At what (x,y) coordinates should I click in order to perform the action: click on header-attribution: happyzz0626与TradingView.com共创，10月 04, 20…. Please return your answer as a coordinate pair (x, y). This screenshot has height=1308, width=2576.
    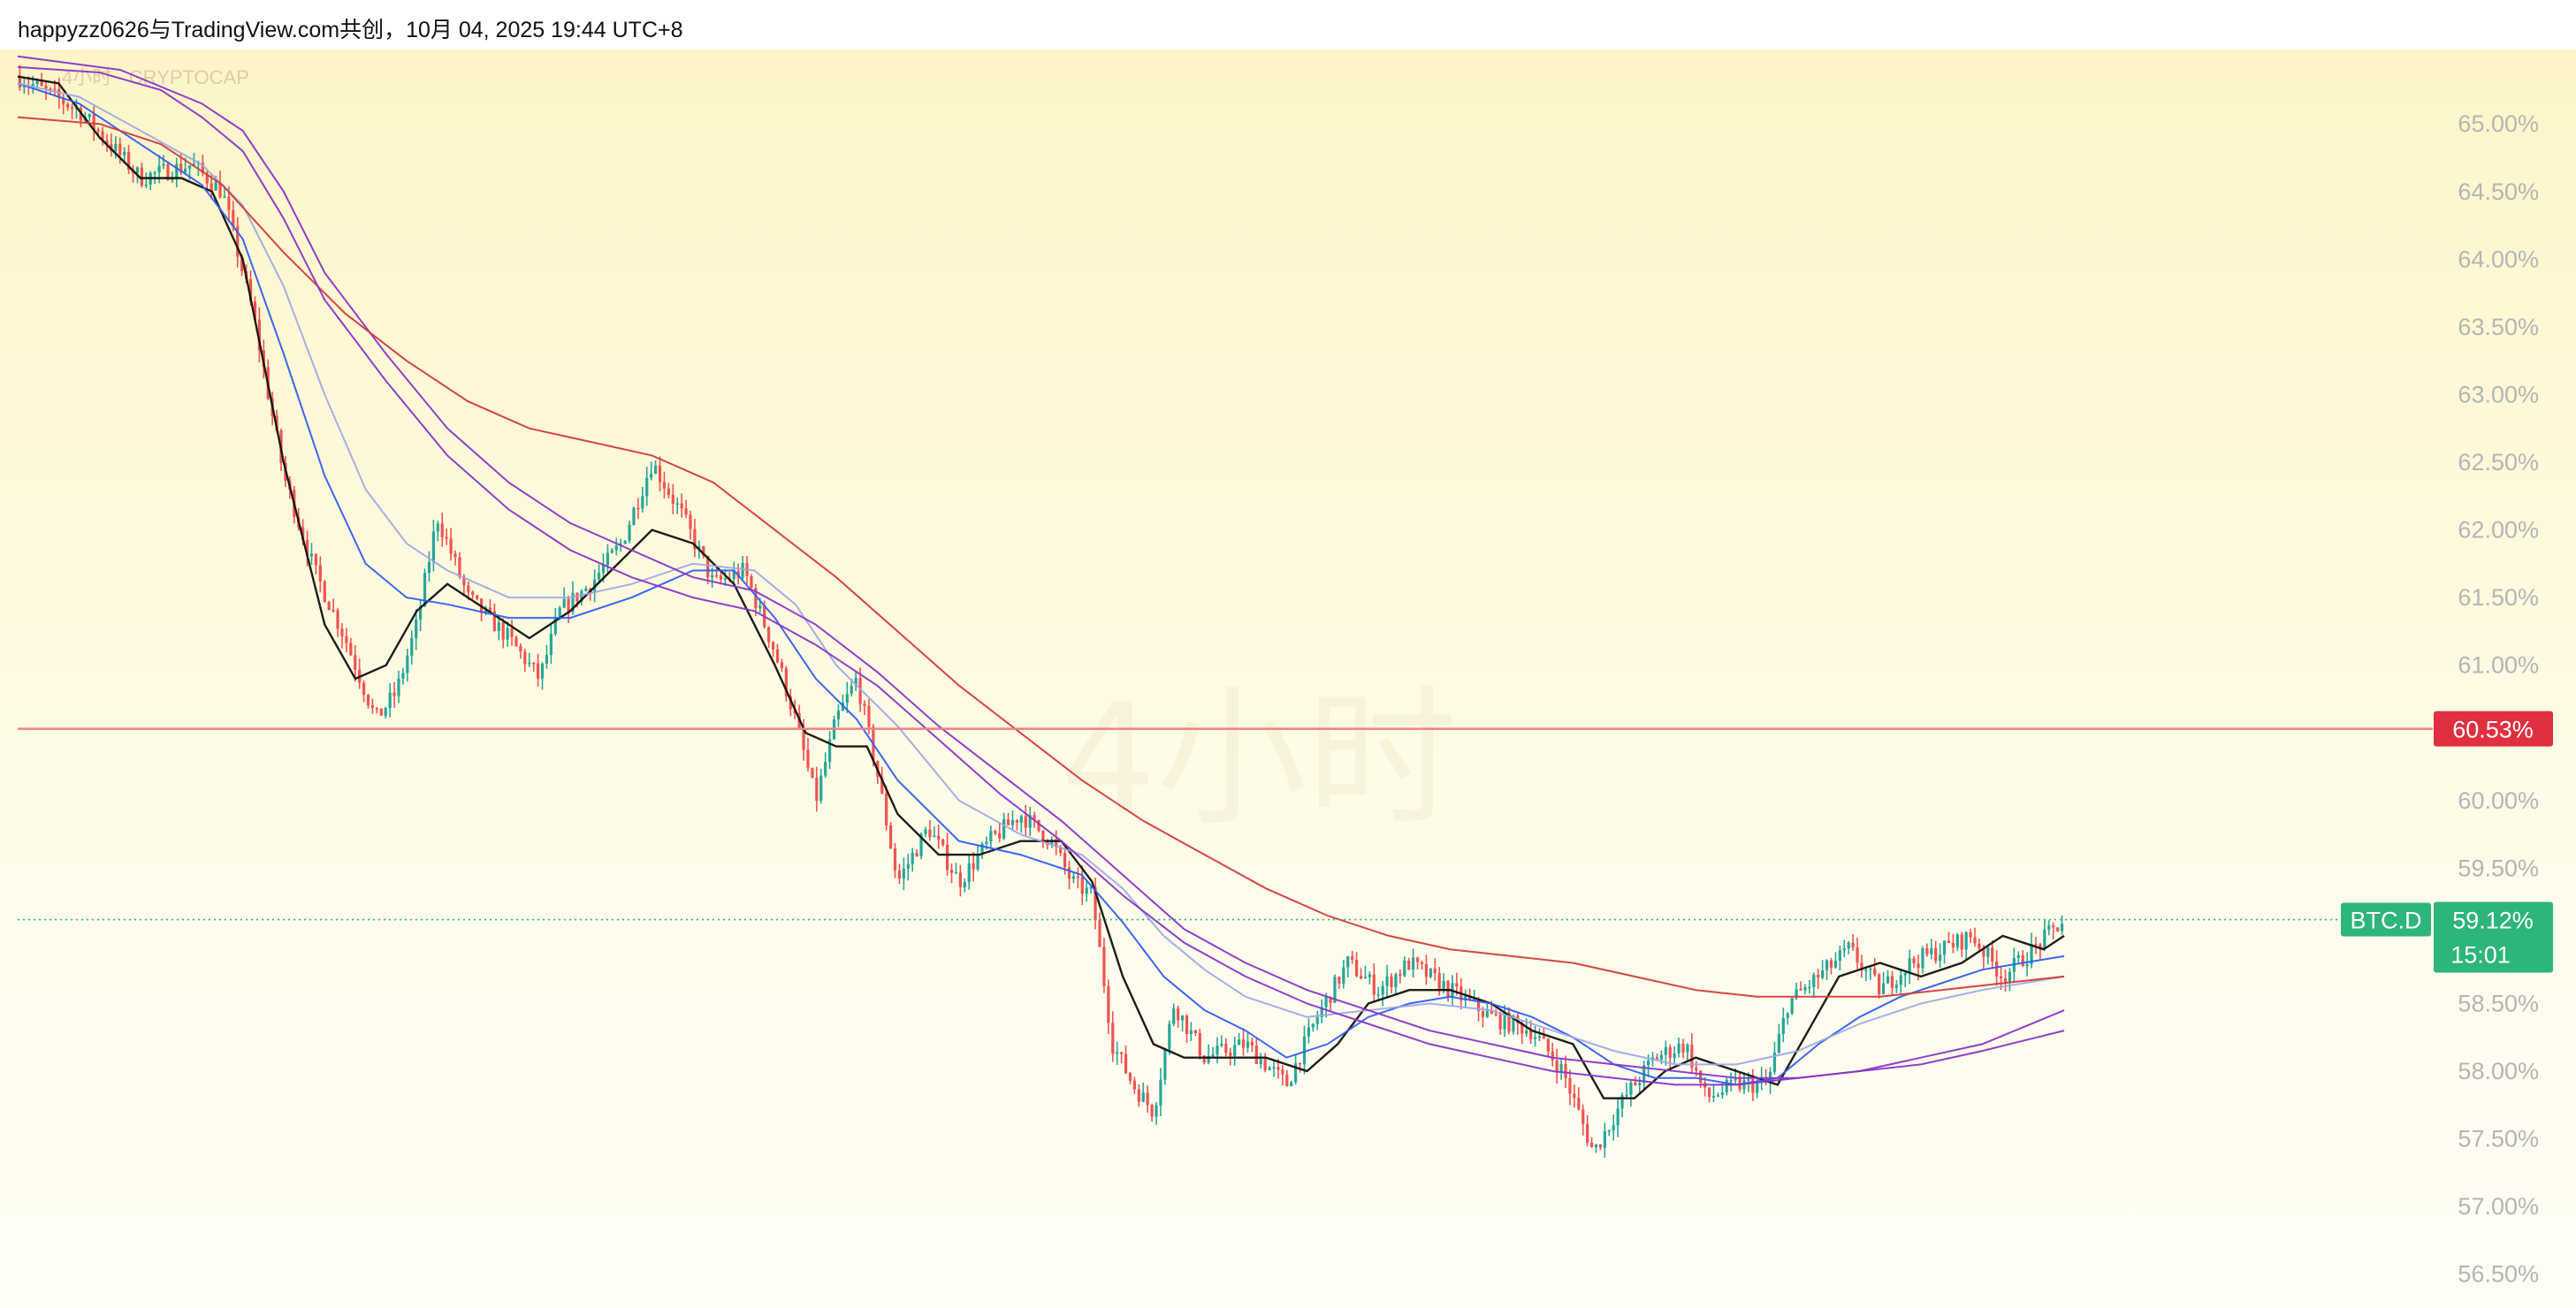
    Looking at the image, I should click on (350, 30).